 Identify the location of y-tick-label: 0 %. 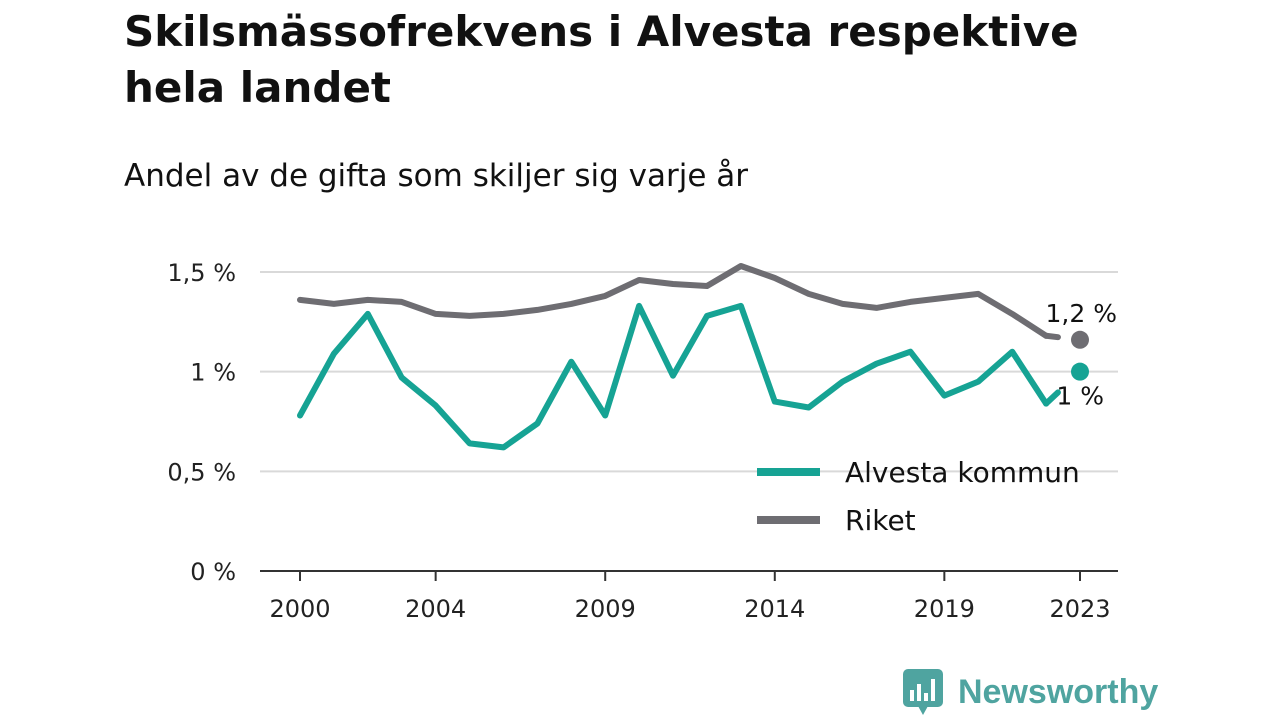
(213, 572).